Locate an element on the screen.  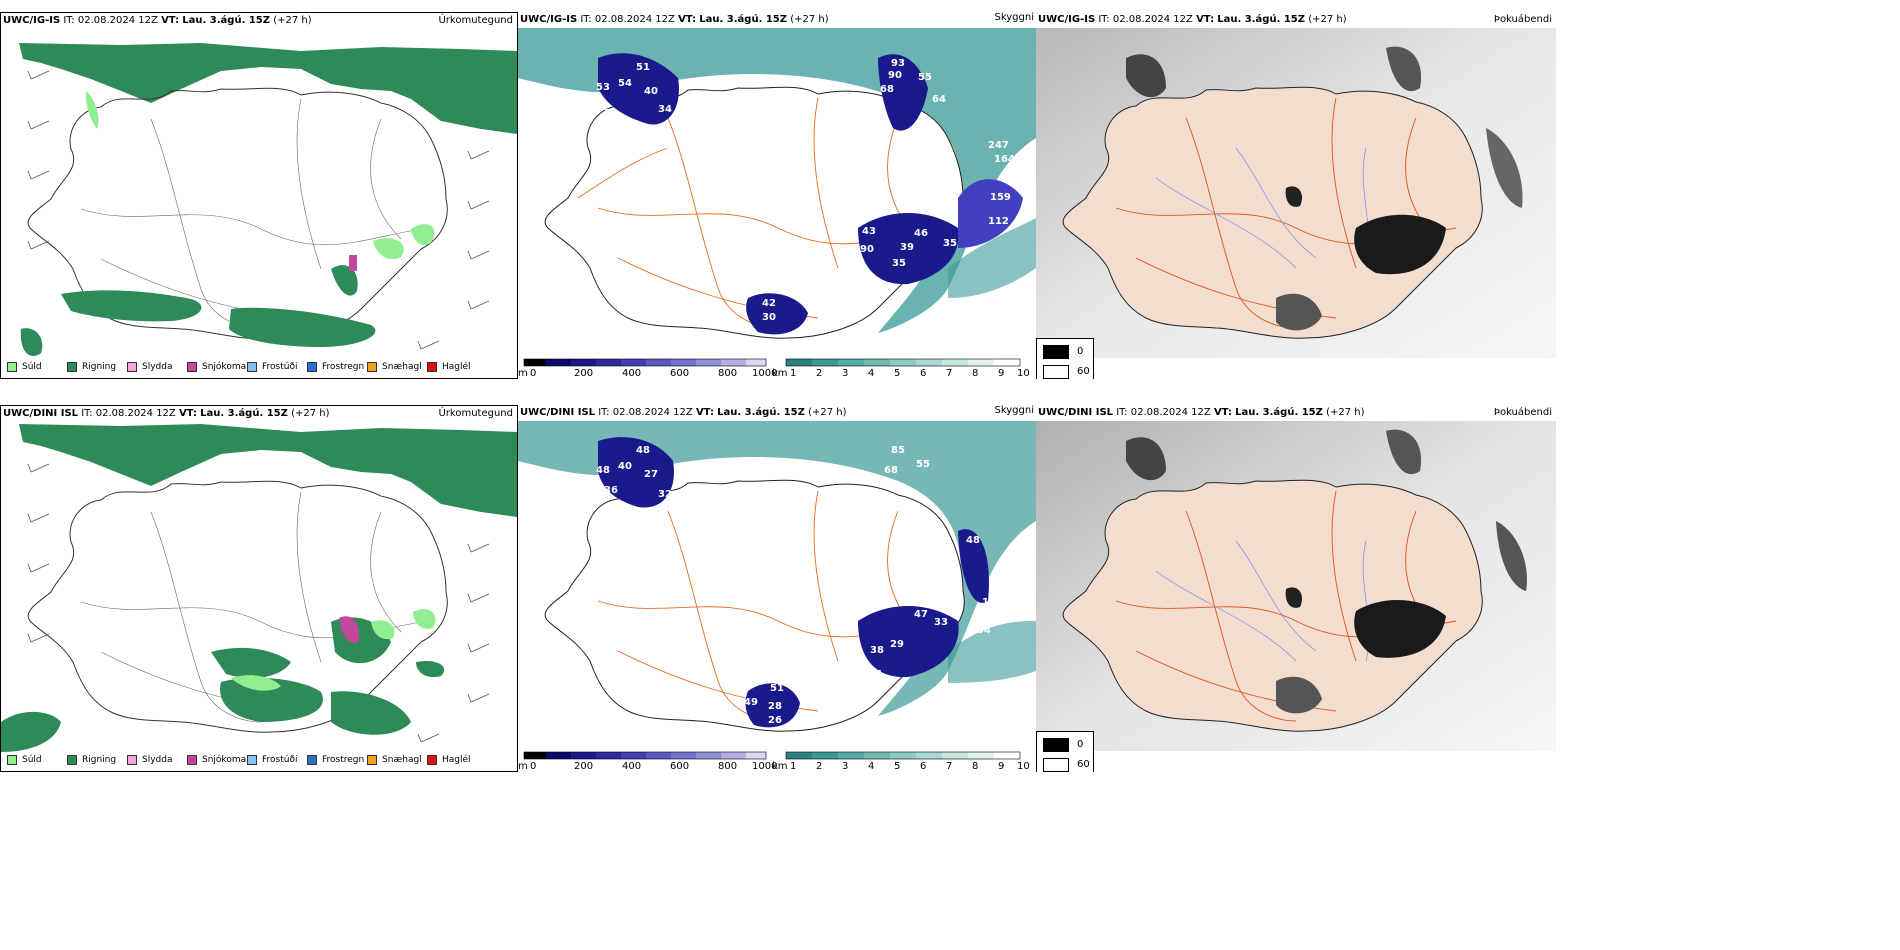
panel-title-fog: Þokuábendi is located at coordinates (1522, 412).